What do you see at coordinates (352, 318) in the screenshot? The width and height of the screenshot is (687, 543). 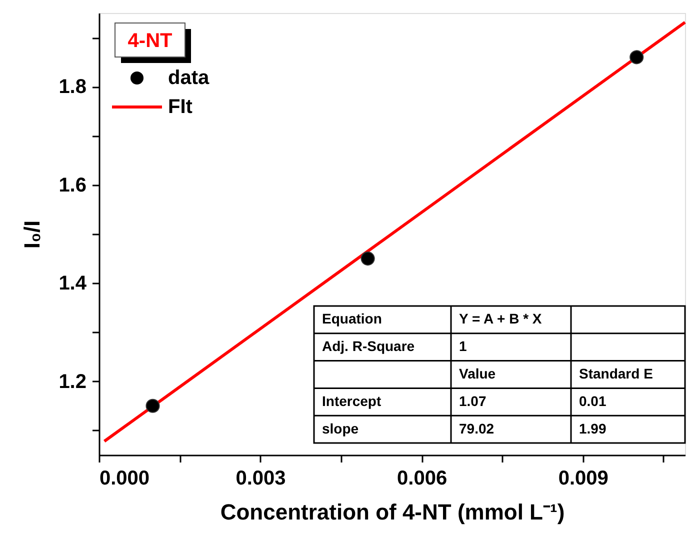 I see `annotation: Equation` at bounding box center [352, 318].